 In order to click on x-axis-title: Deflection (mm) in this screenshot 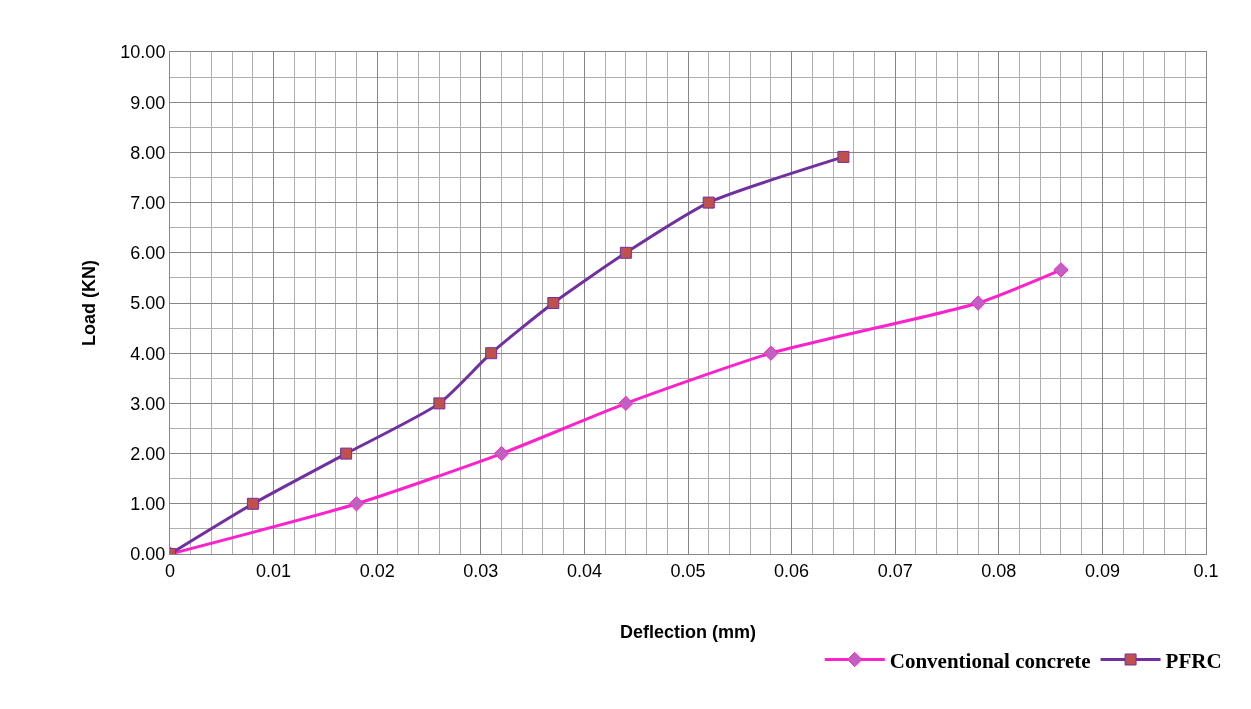, I will do `click(688, 631)`.